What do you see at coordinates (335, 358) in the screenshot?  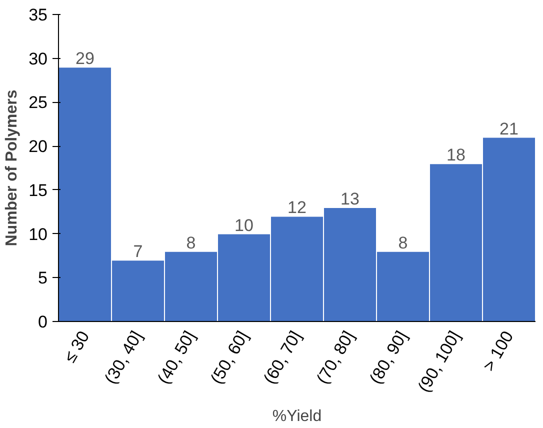 I see `x-tick-label: (70, 80]` at bounding box center [335, 358].